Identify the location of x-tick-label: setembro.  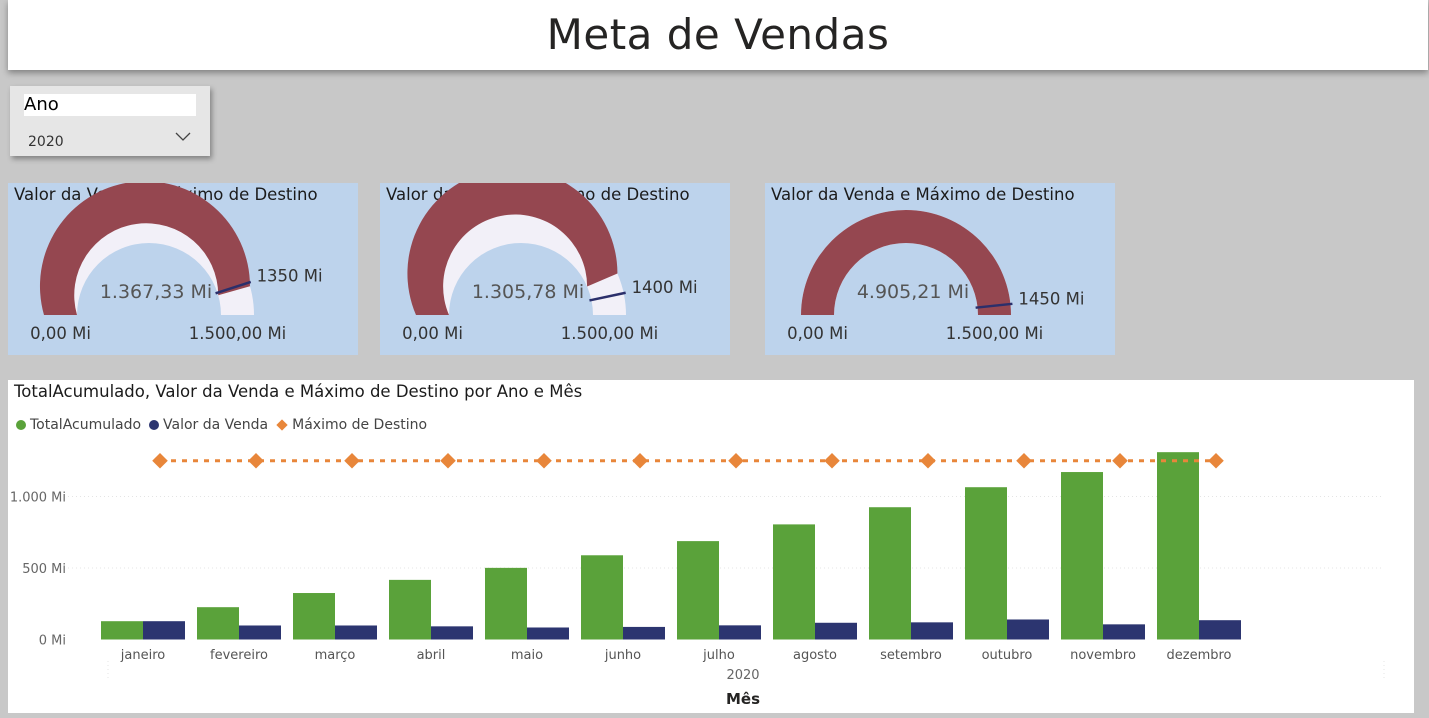
(911, 655).